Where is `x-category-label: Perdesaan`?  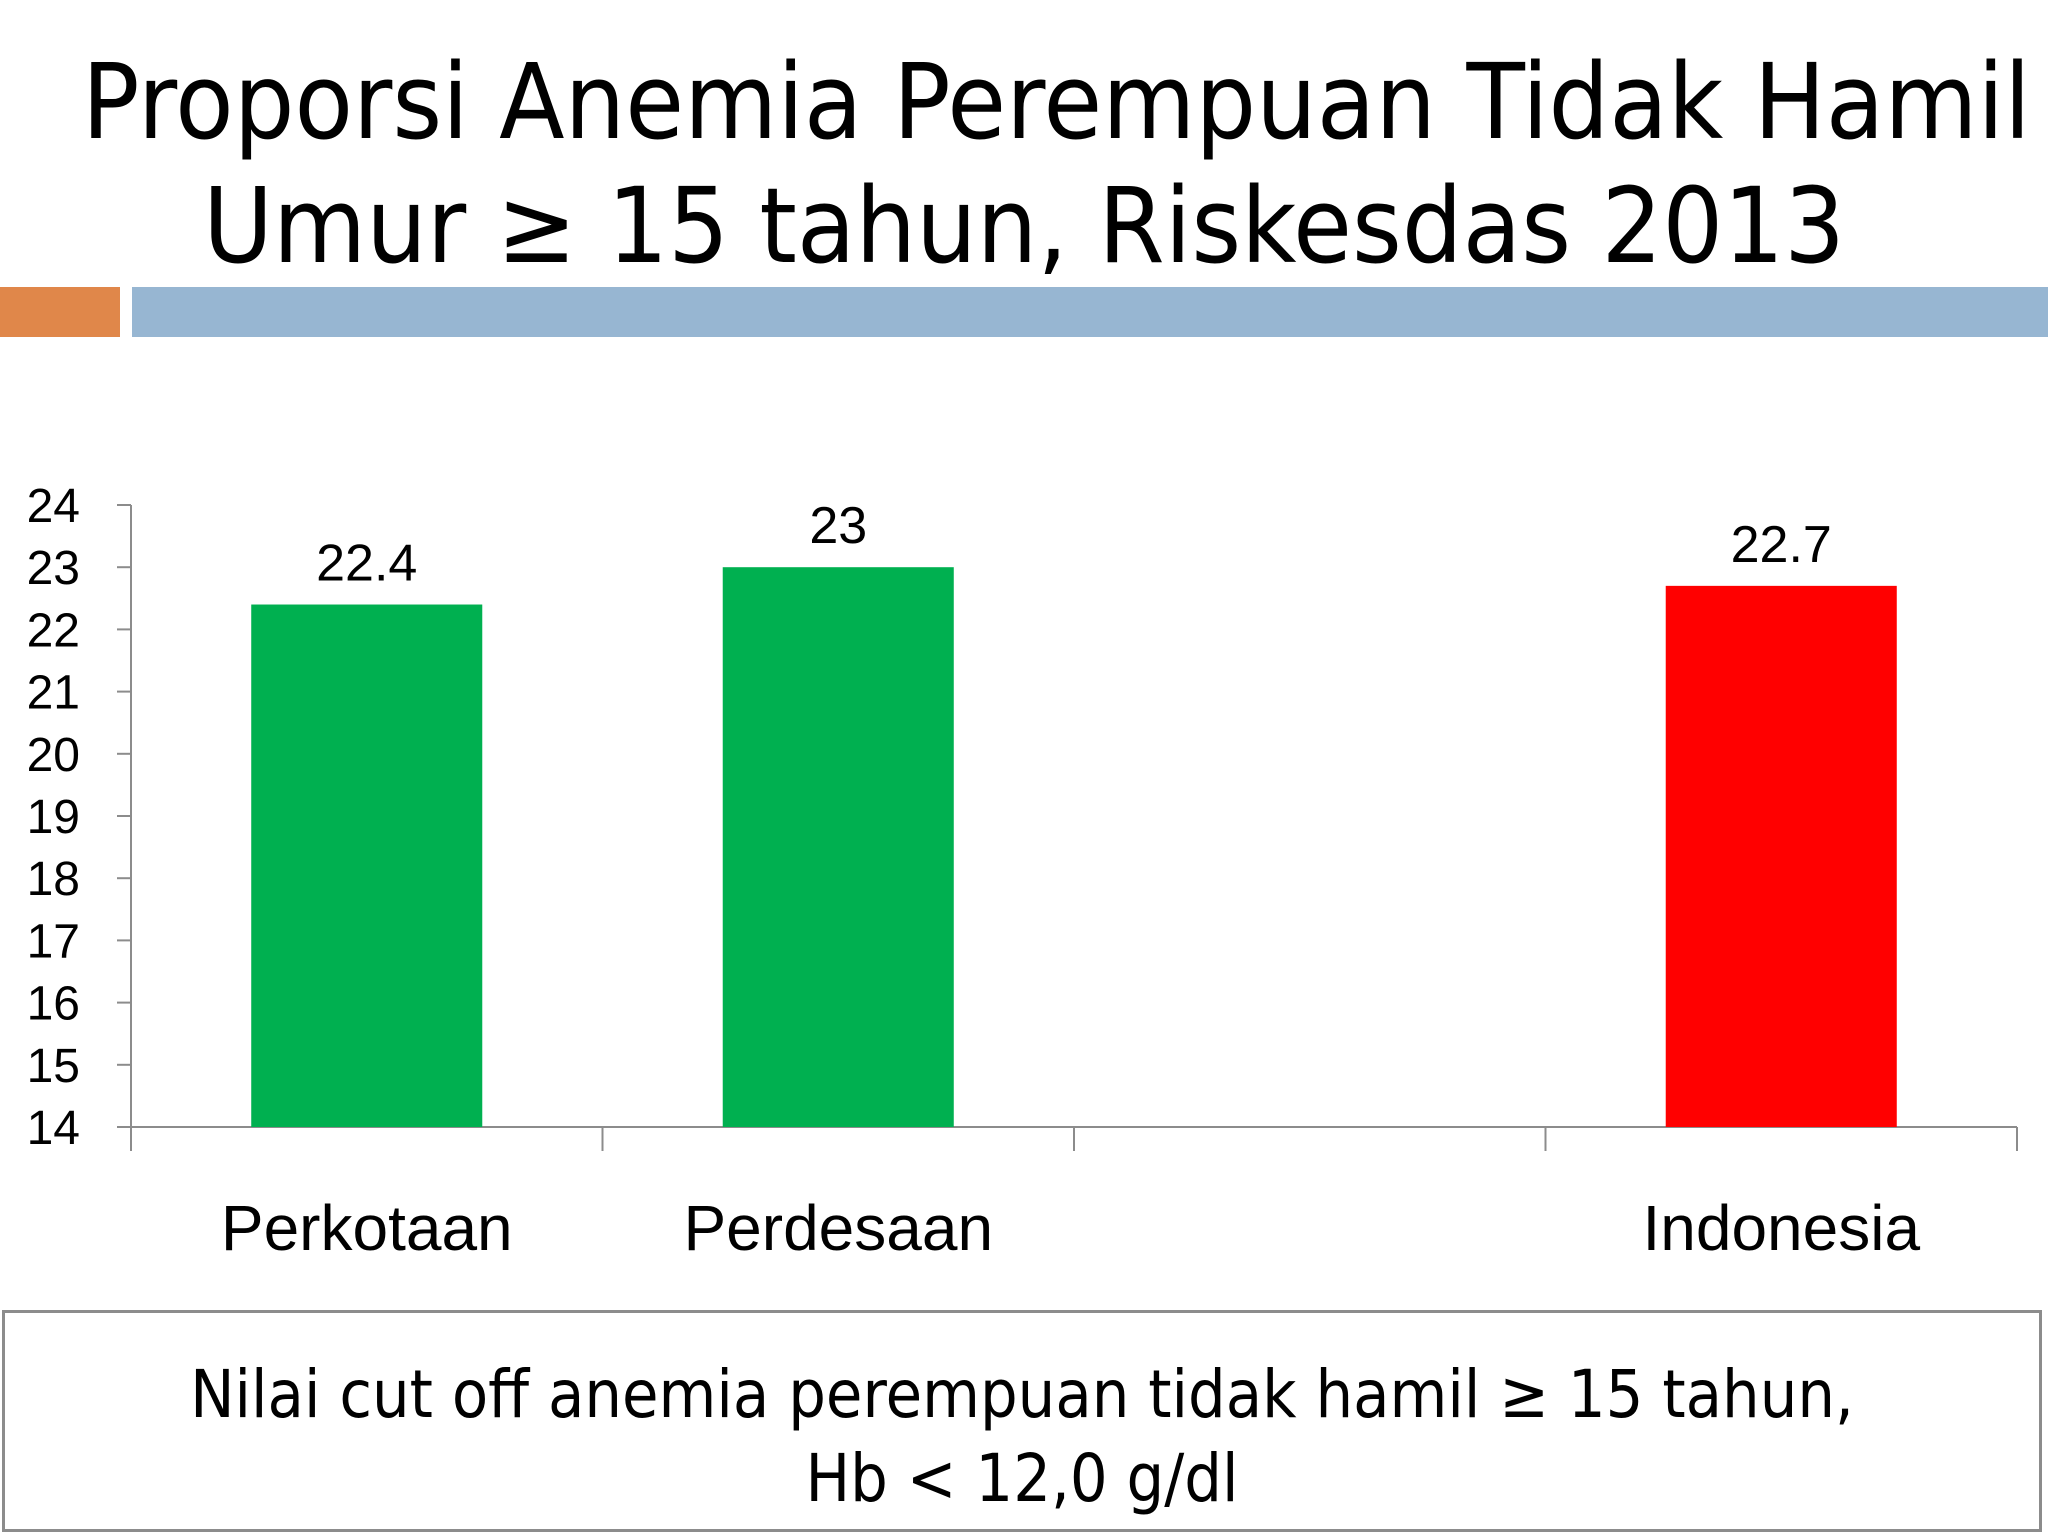 x-category-label: Perdesaan is located at coordinates (838, 1228).